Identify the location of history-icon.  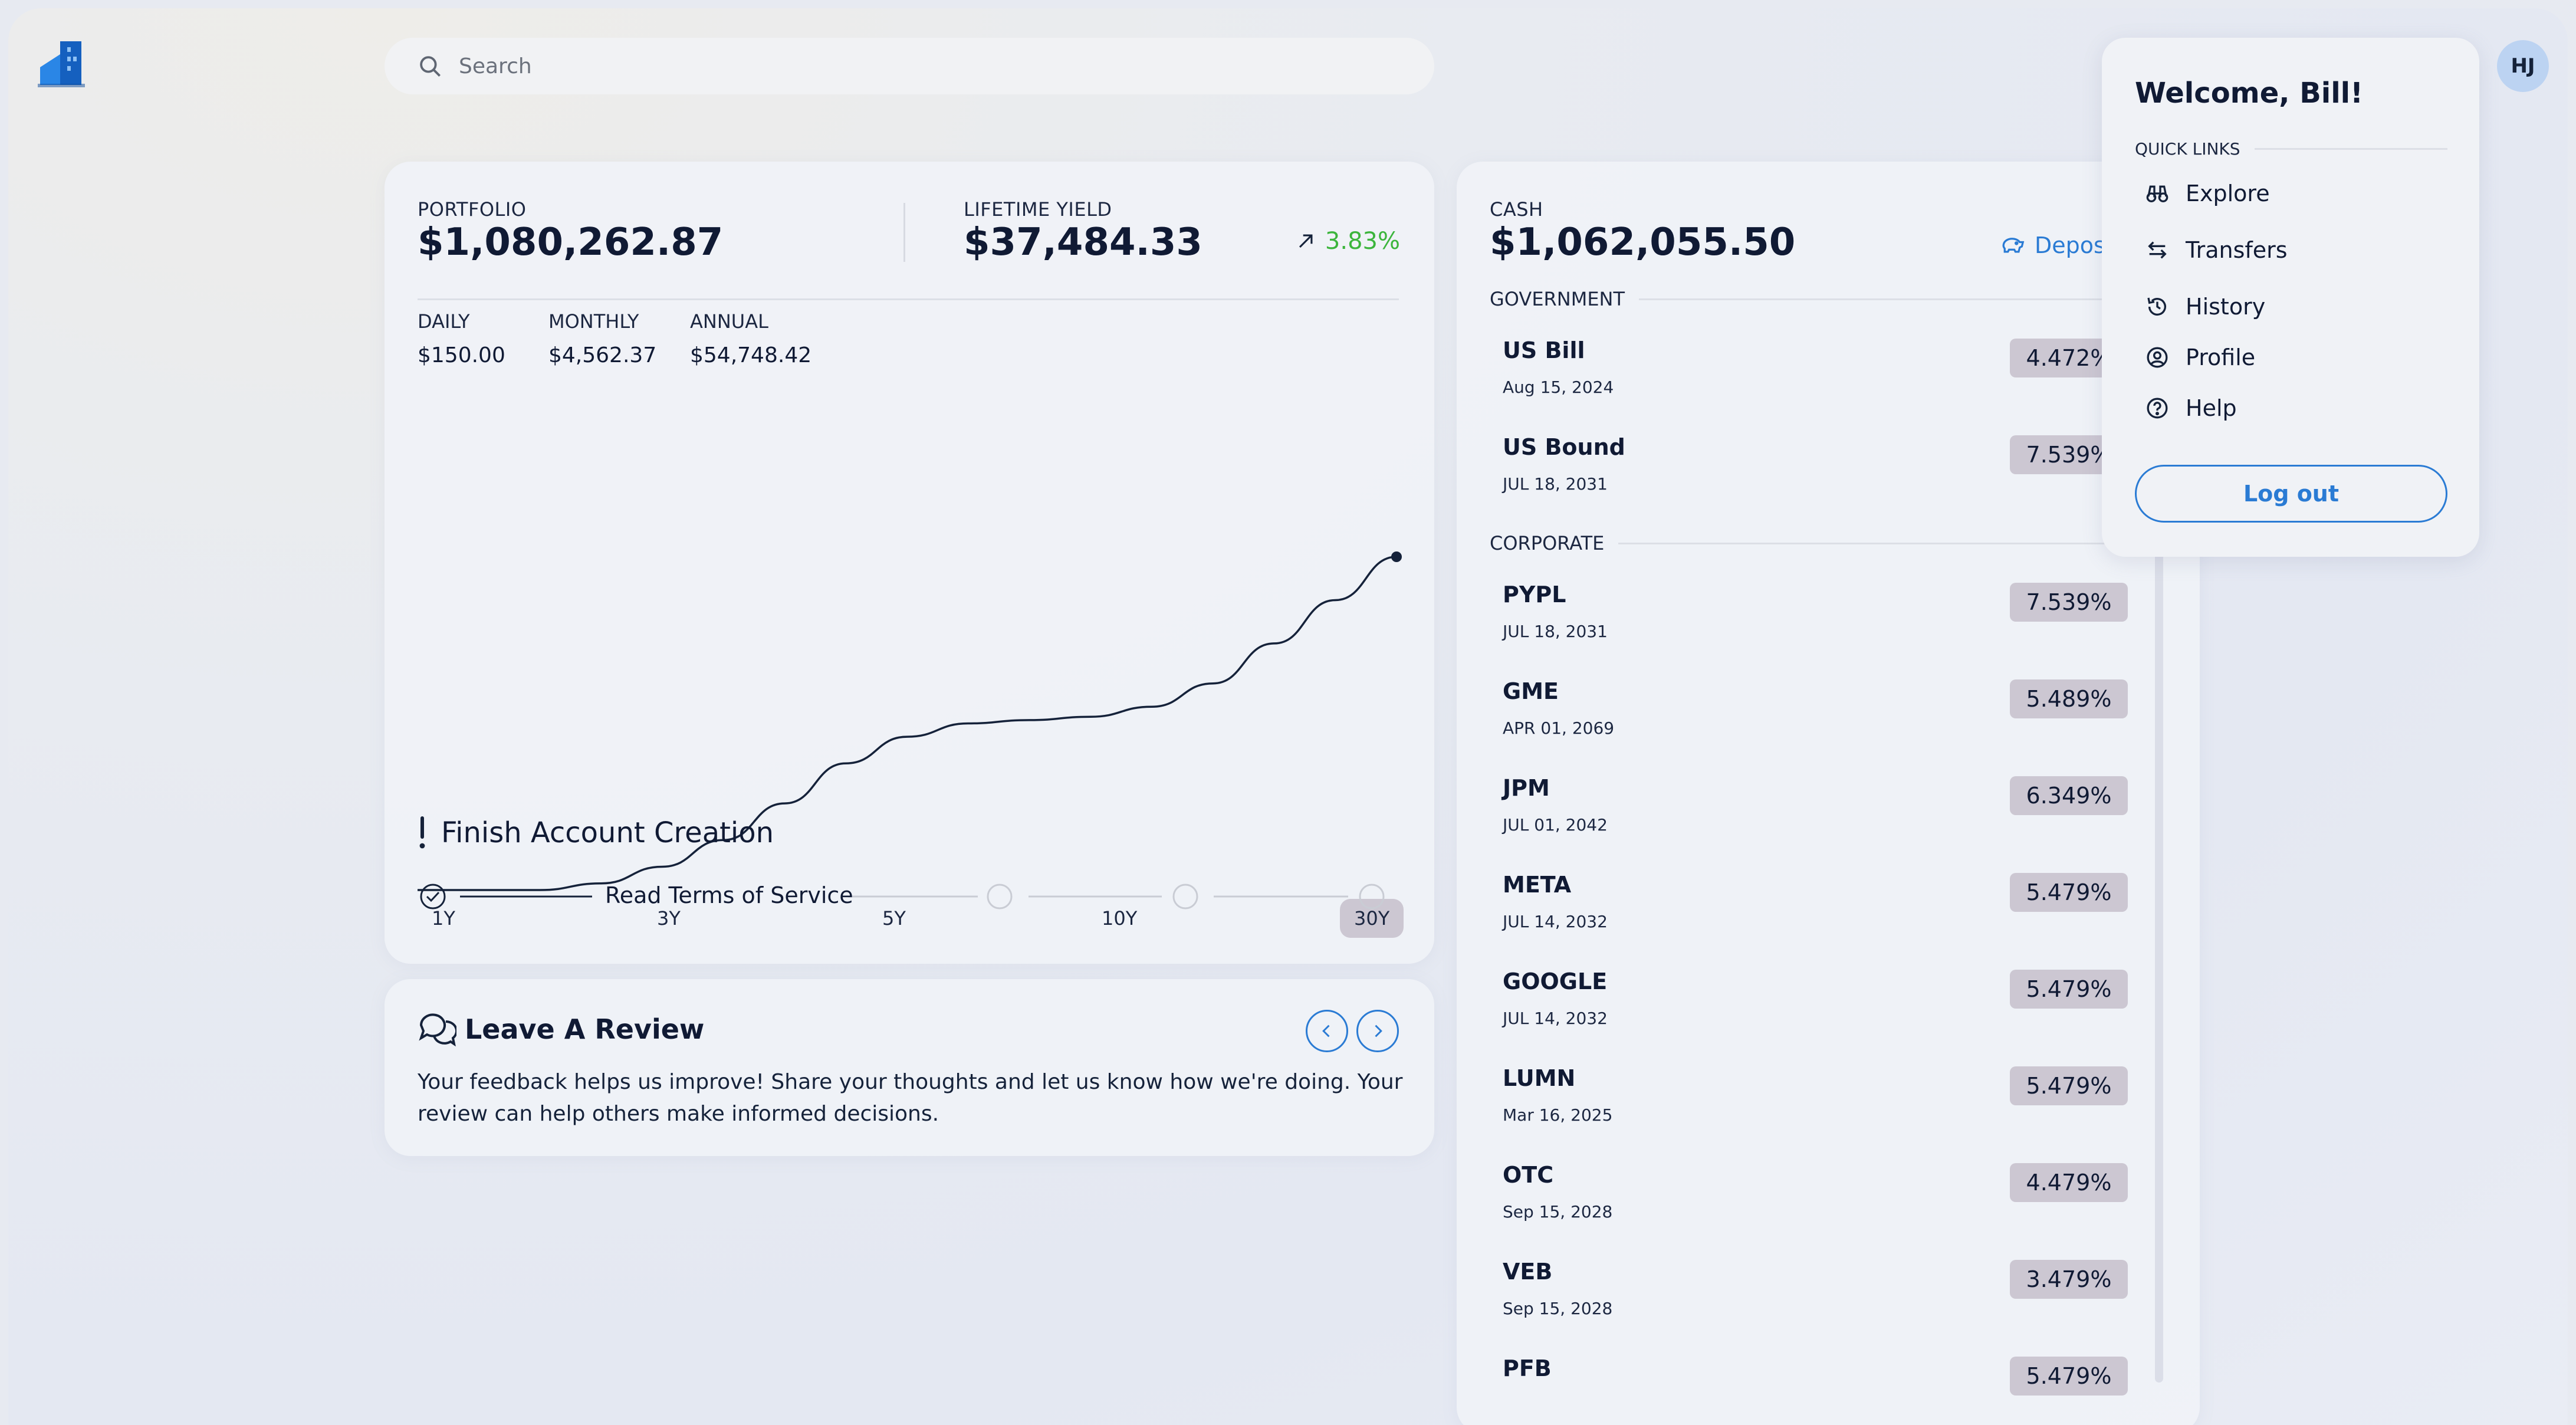
(2156, 306).